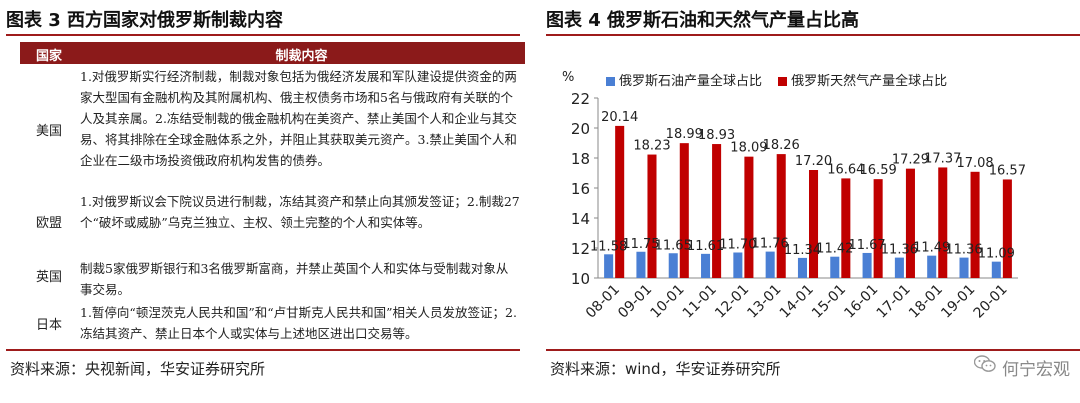  Describe the element at coordinates (878, 170) in the screenshot. I see `data-label-gas: 16.59` at that location.